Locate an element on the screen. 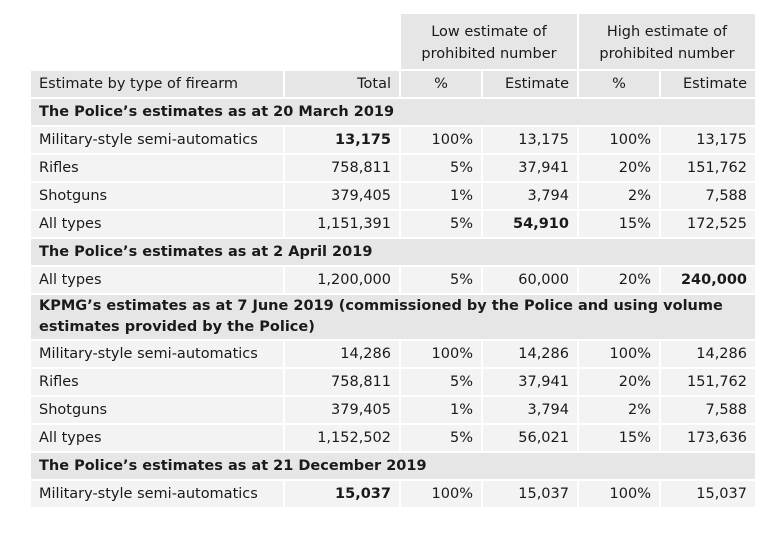 The image size is (768, 542). high-estimate-group-line-2: prohibited number is located at coordinates (667, 53).